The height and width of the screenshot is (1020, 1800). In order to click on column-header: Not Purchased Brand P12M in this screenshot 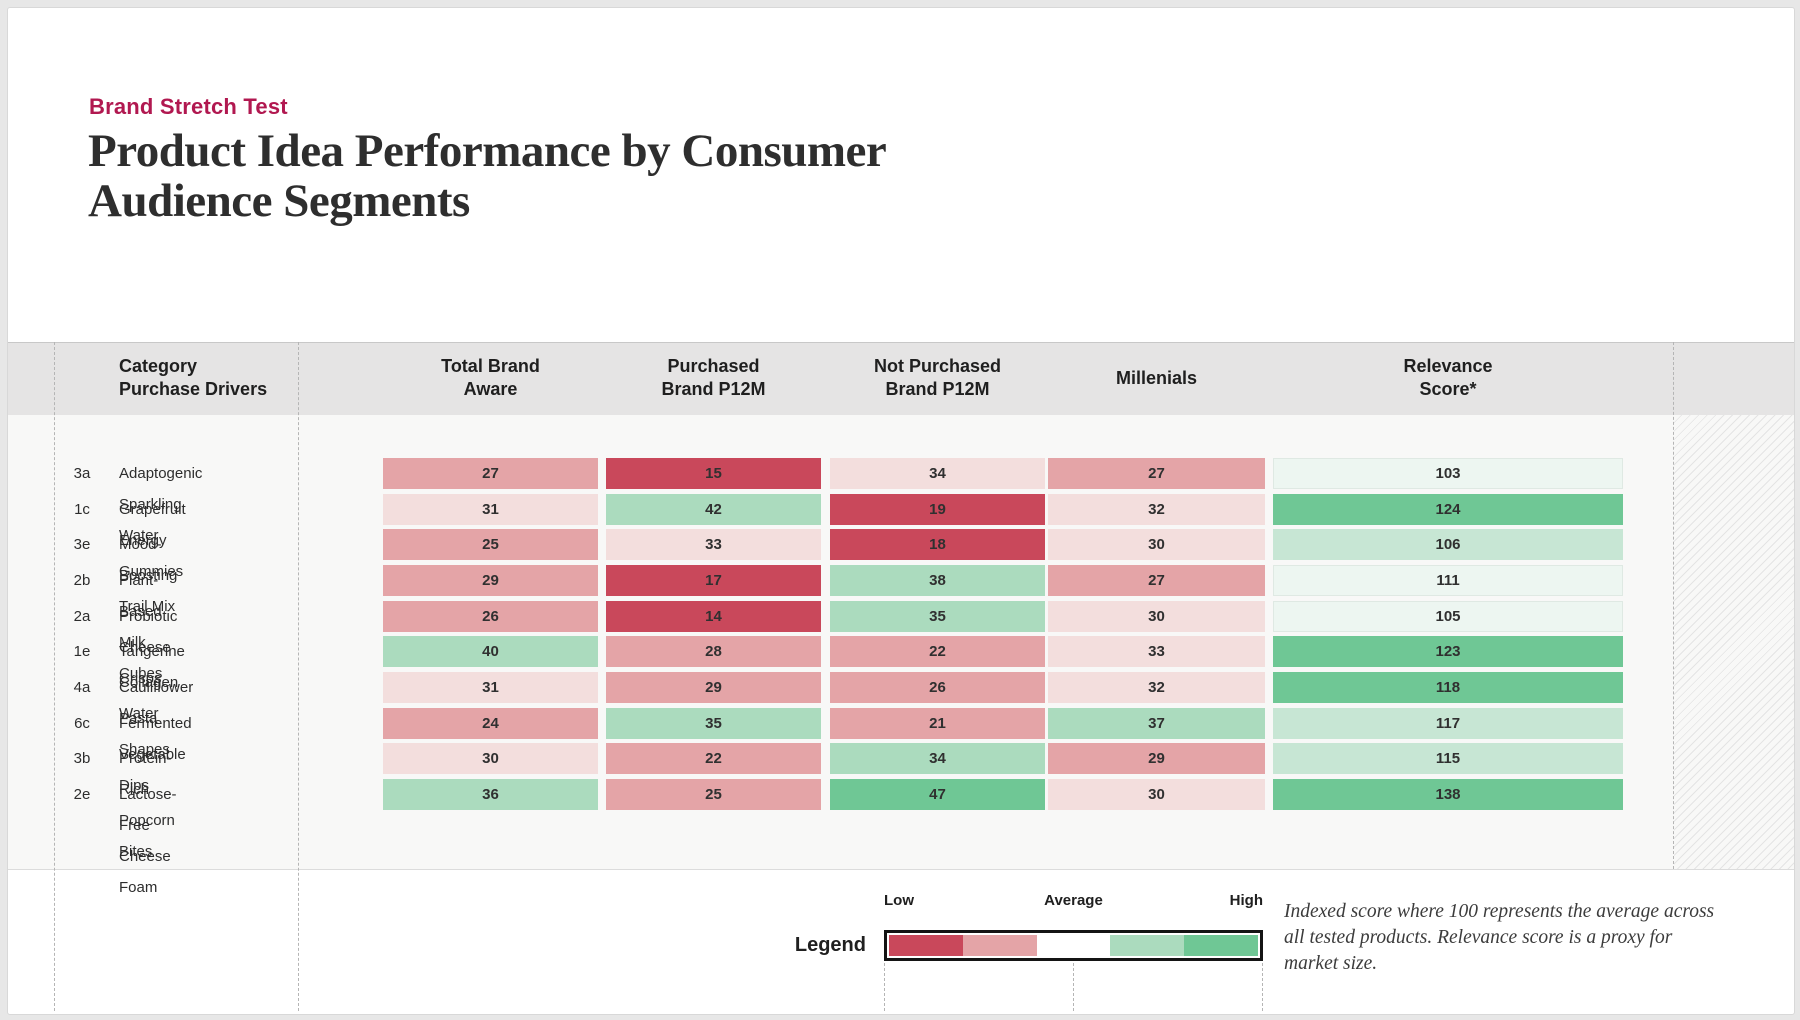, I will do `click(937, 377)`.